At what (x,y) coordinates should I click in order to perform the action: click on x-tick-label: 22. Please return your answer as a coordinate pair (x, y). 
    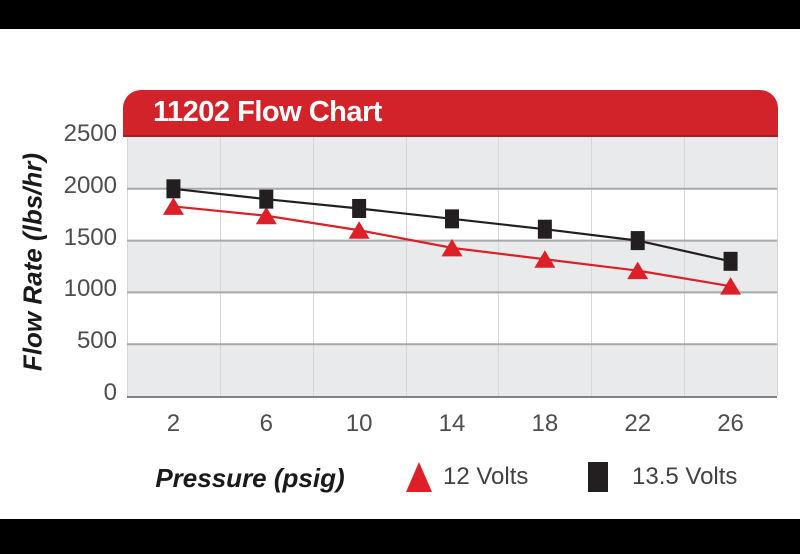
    Looking at the image, I should click on (638, 423).